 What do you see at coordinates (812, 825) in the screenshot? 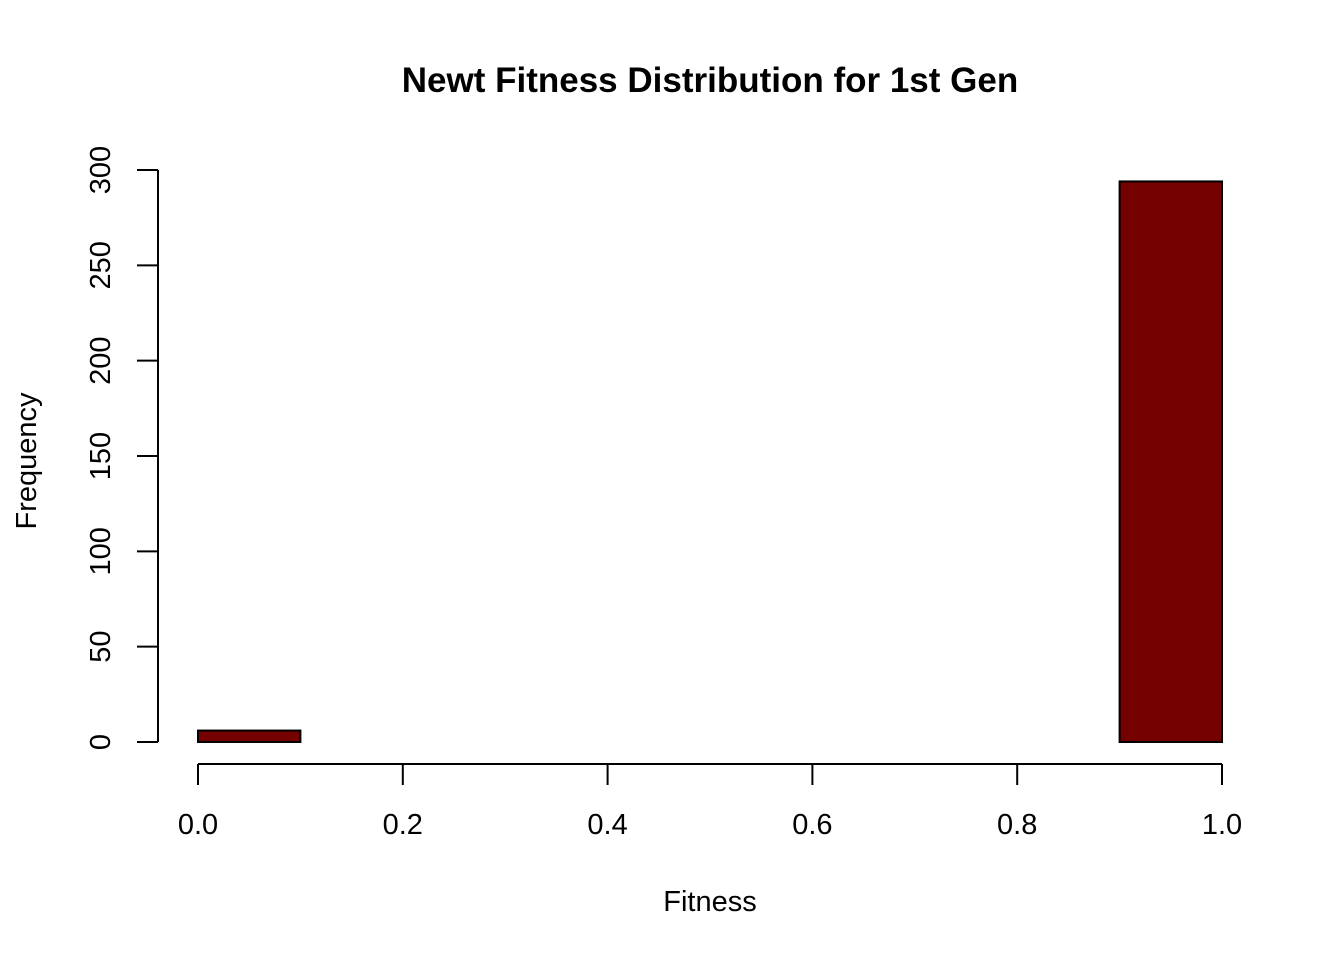
I see `x-tick-label-3: 0.6` at bounding box center [812, 825].